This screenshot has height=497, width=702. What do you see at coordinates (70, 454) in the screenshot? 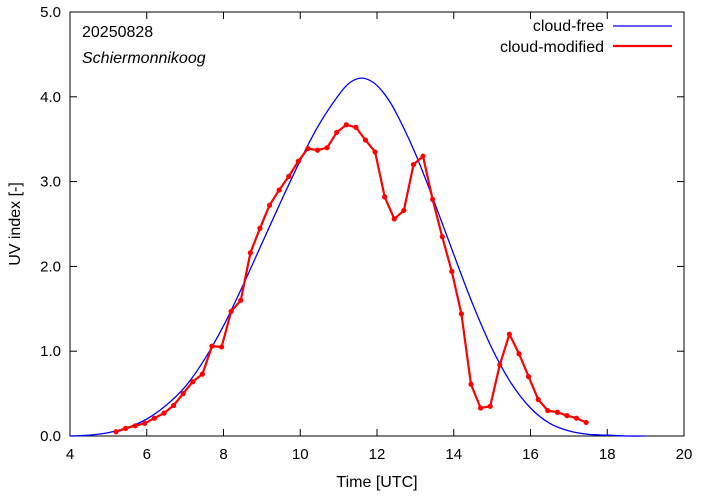
I see `x-tick-label: 4` at bounding box center [70, 454].